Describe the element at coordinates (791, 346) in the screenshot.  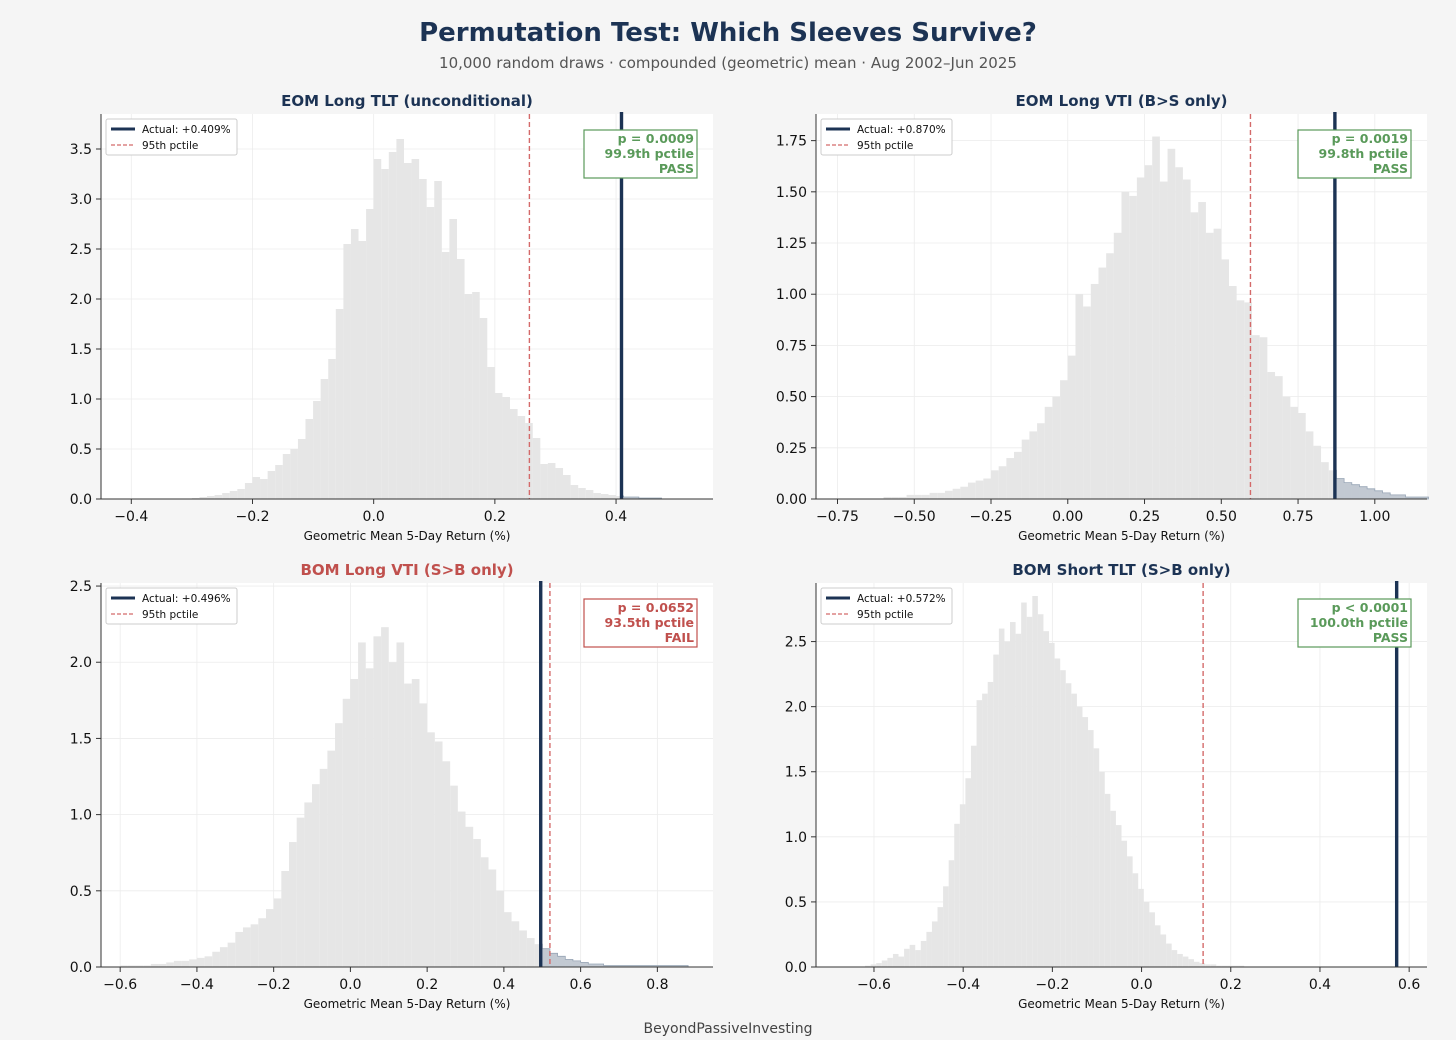
I see `y-tick-label: 0.75` at that location.